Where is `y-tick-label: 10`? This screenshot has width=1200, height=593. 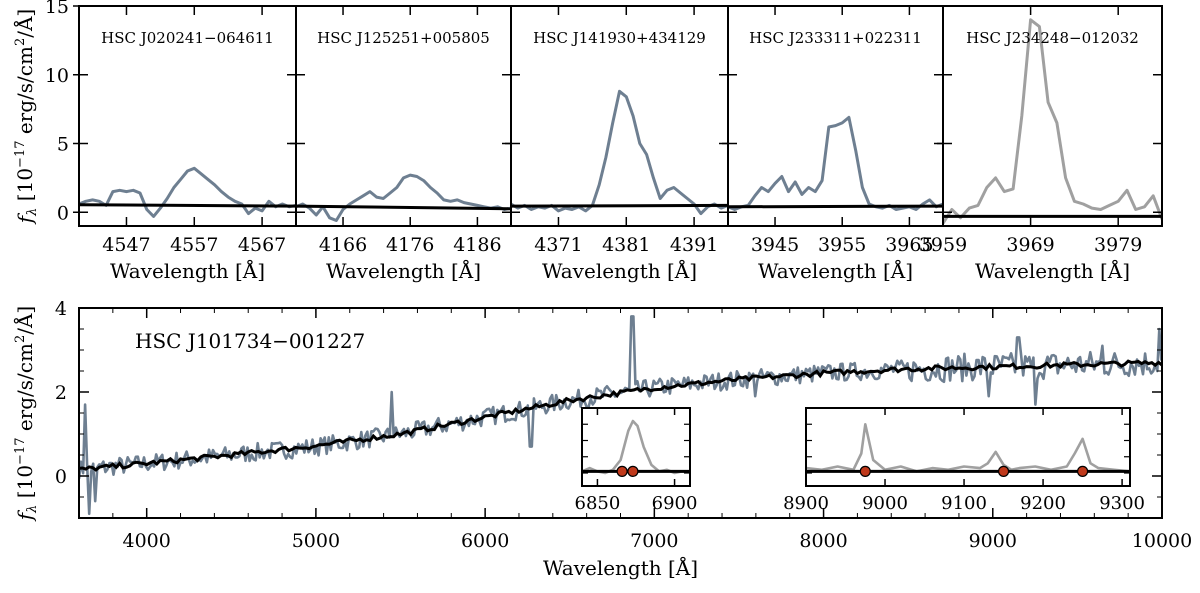 y-tick-label: 10 is located at coordinates (57, 76).